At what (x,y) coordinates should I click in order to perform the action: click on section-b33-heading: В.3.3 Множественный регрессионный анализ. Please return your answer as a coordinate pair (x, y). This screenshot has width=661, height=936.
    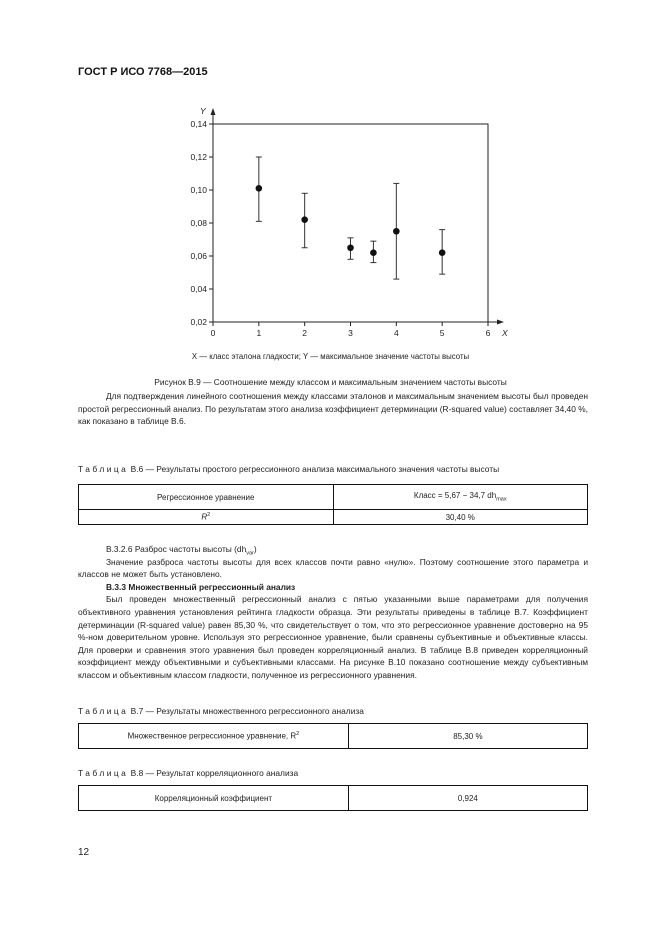
    Looking at the image, I should click on (201, 586).